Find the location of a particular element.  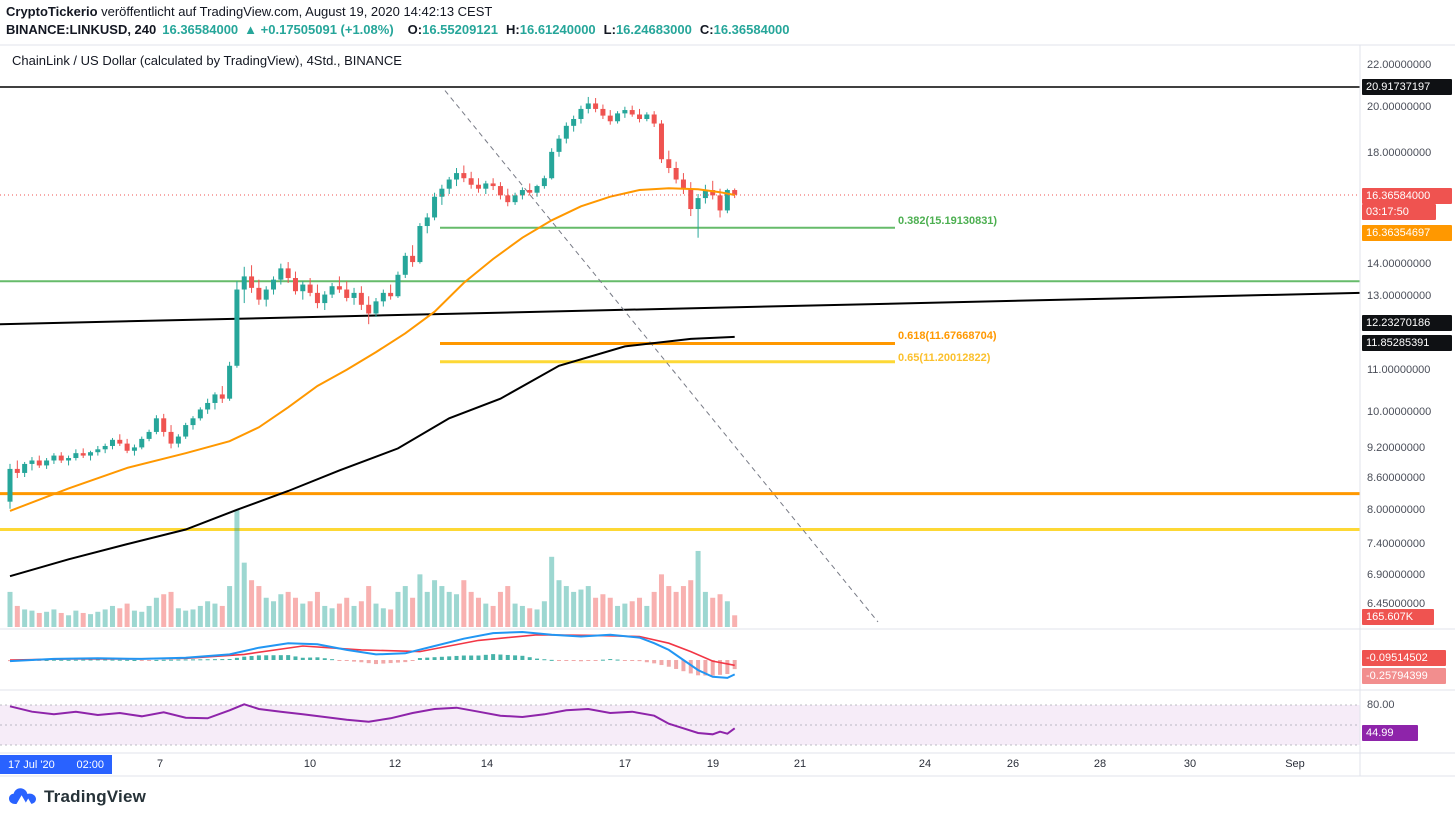

time-axis-tick: 10 is located at coordinates (310, 764).